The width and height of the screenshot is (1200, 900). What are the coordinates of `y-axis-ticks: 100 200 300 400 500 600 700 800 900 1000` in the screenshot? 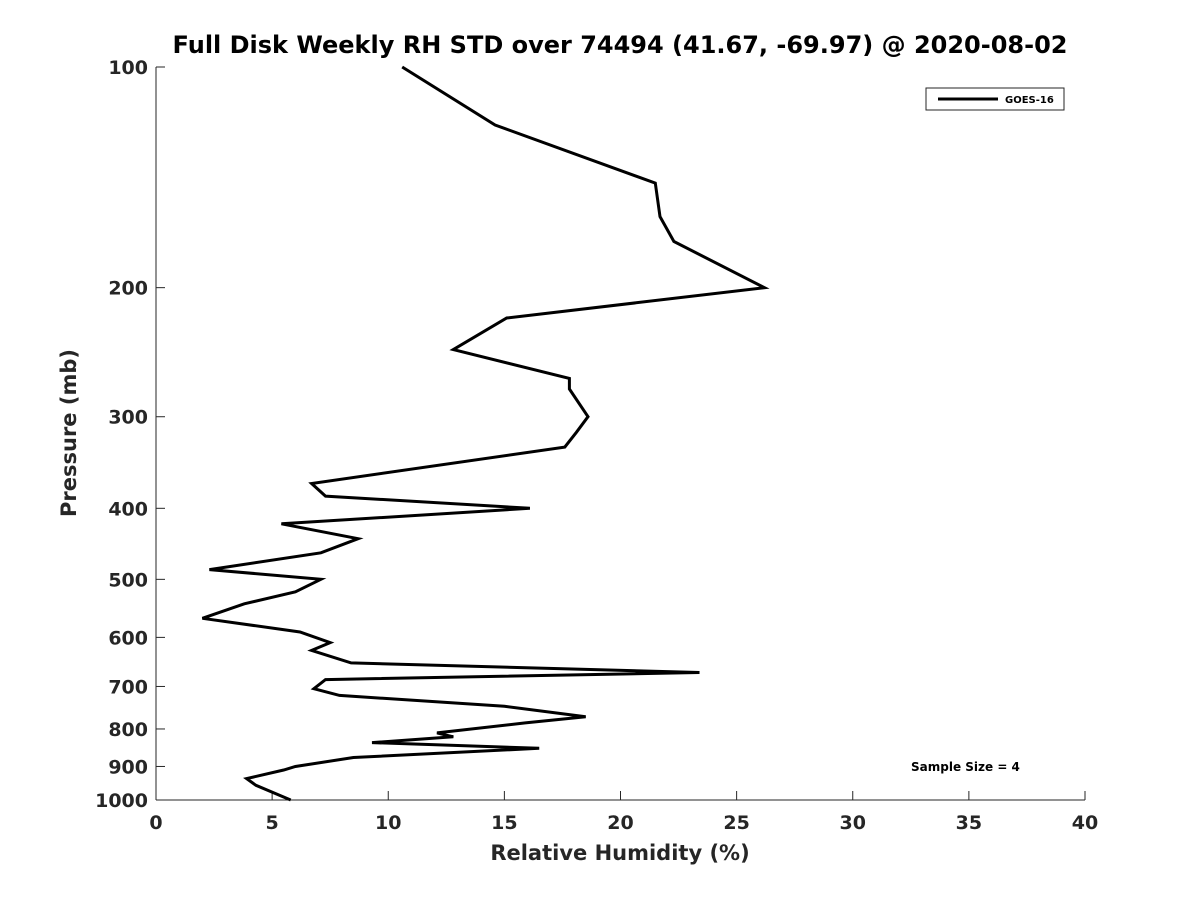 It's located at (130, 434).